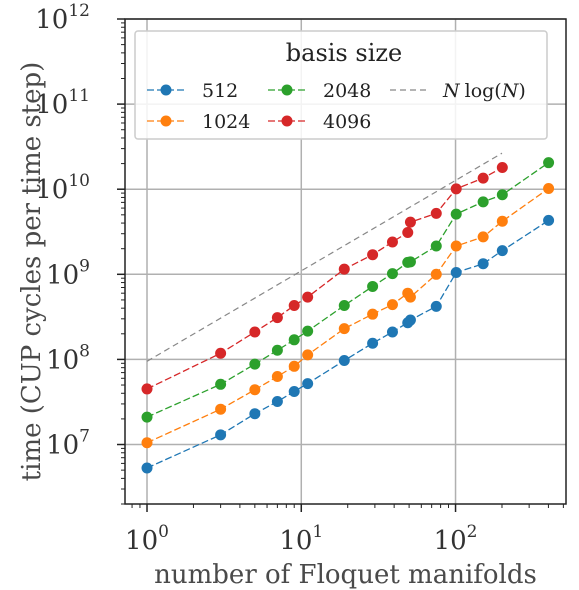 Image resolution: width=579 pixels, height=590 pixels. I want to click on legend-item-512: 512, so click(192, 91).